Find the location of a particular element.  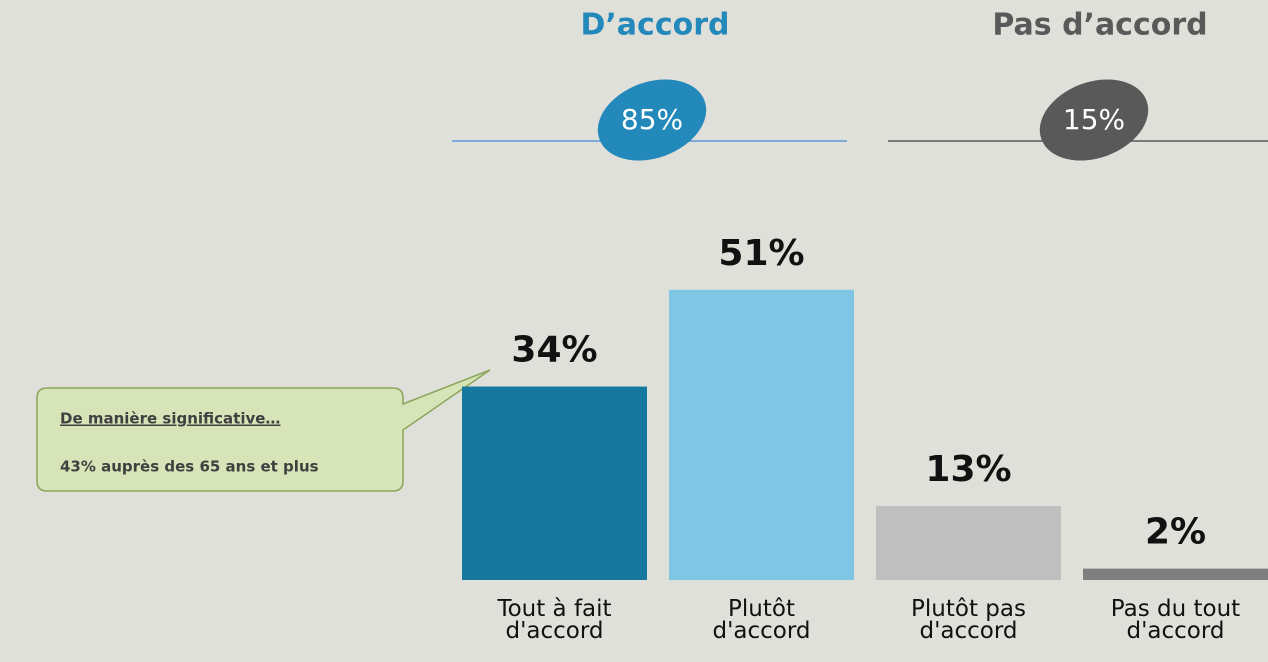

value-label: 51% is located at coordinates (761, 253).